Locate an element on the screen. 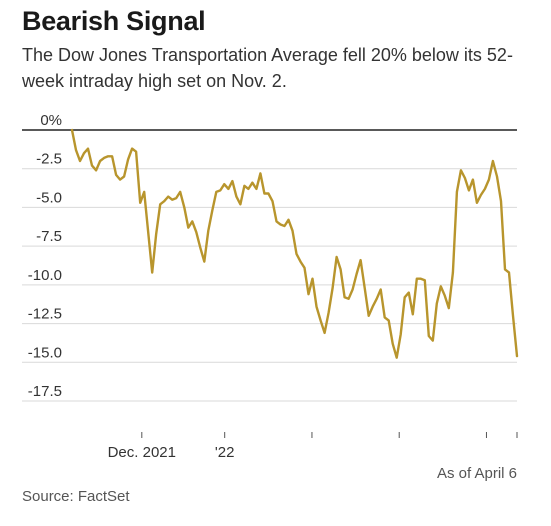 The image size is (551, 526). y-tick-label: -15.0 is located at coordinates (45, 352).